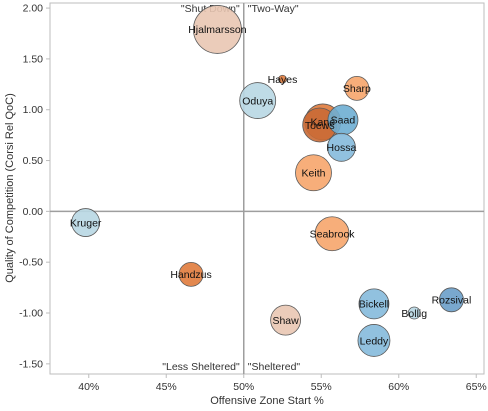  What do you see at coordinates (343, 121) in the screenshot?
I see `point-label-saad: Saad` at bounding box center [343, 121].